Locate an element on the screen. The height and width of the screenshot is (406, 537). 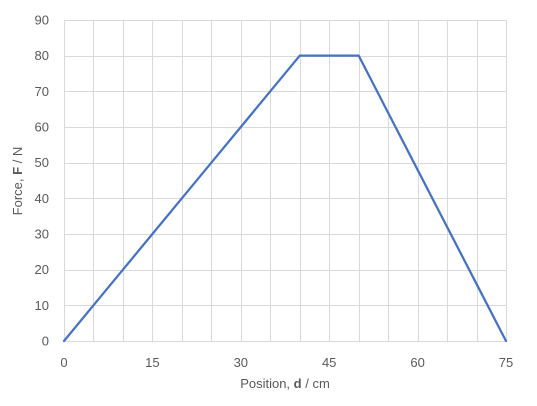
y-tick-label: 70 is located at coordinates (42, 91).